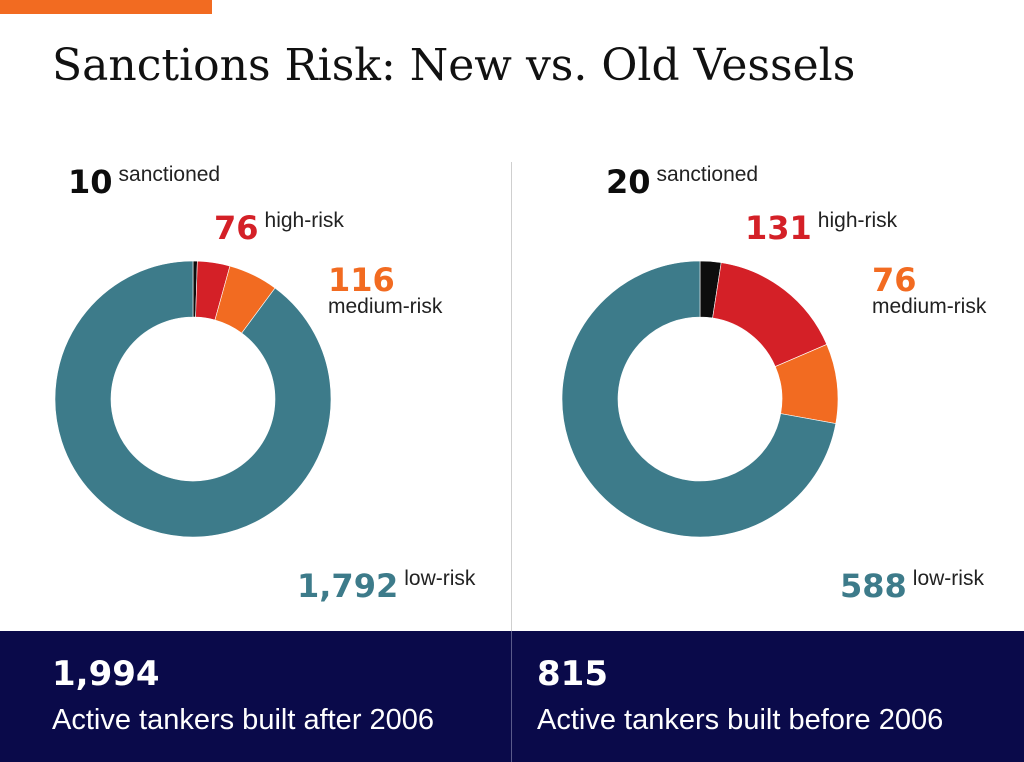  I want to click on value-medium-risk-old: 76, so click(894, 280).